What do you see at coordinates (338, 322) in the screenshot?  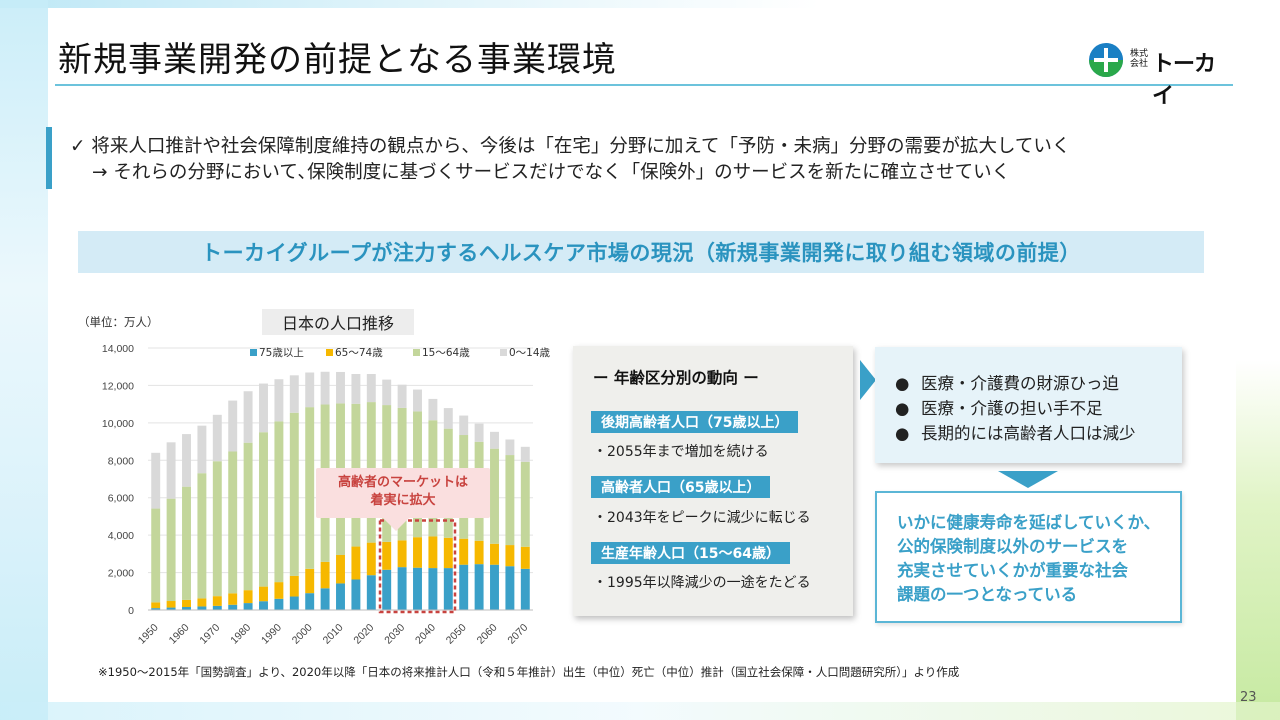 I see `chart-title: 日本の人口推移` at bounding box center [338, 322].